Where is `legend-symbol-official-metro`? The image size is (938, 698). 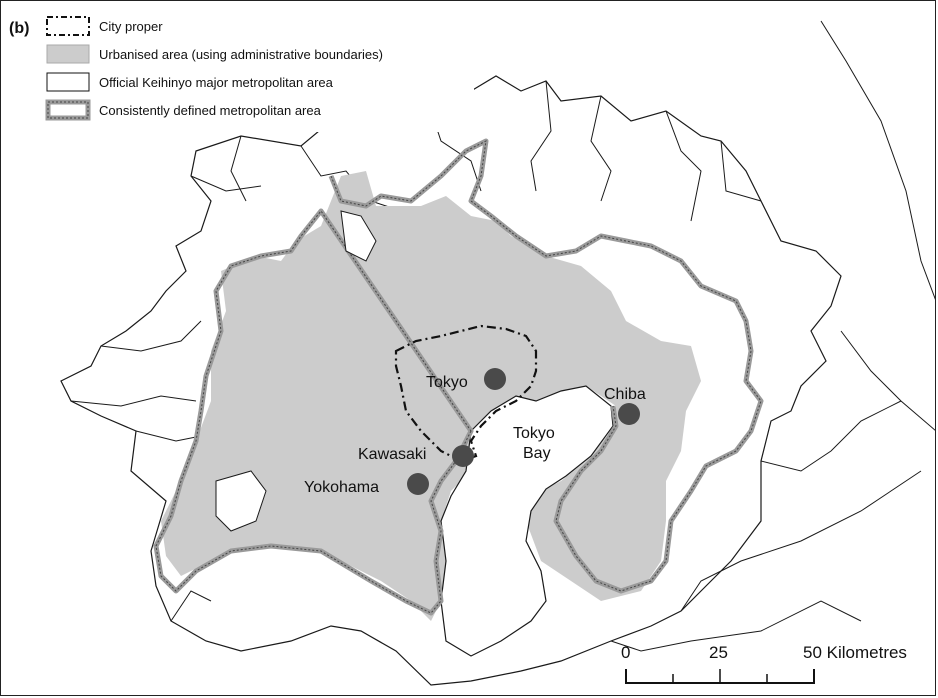 legend-symbol-official-metro is located at coordinates (68, 82).